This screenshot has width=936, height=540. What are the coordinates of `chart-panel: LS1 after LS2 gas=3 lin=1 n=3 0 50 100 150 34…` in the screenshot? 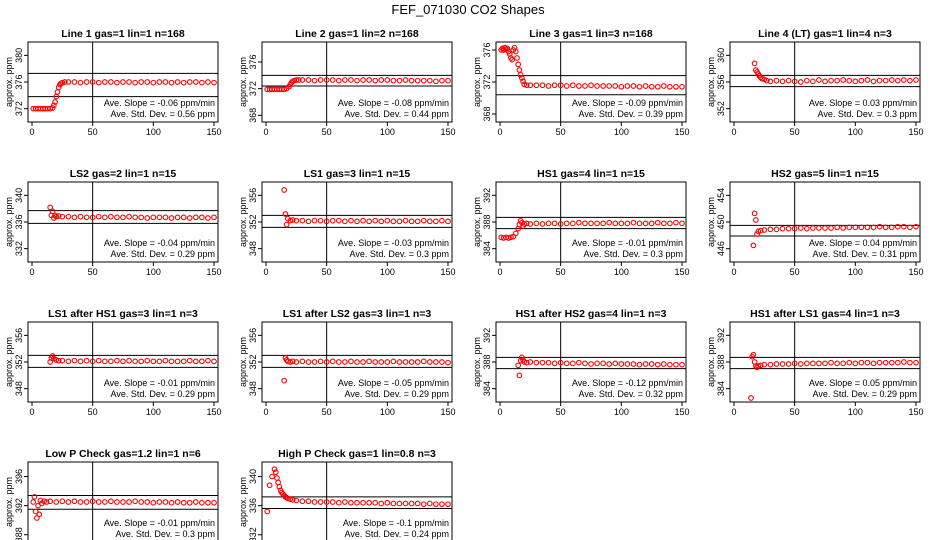 It's located at (347, 362).